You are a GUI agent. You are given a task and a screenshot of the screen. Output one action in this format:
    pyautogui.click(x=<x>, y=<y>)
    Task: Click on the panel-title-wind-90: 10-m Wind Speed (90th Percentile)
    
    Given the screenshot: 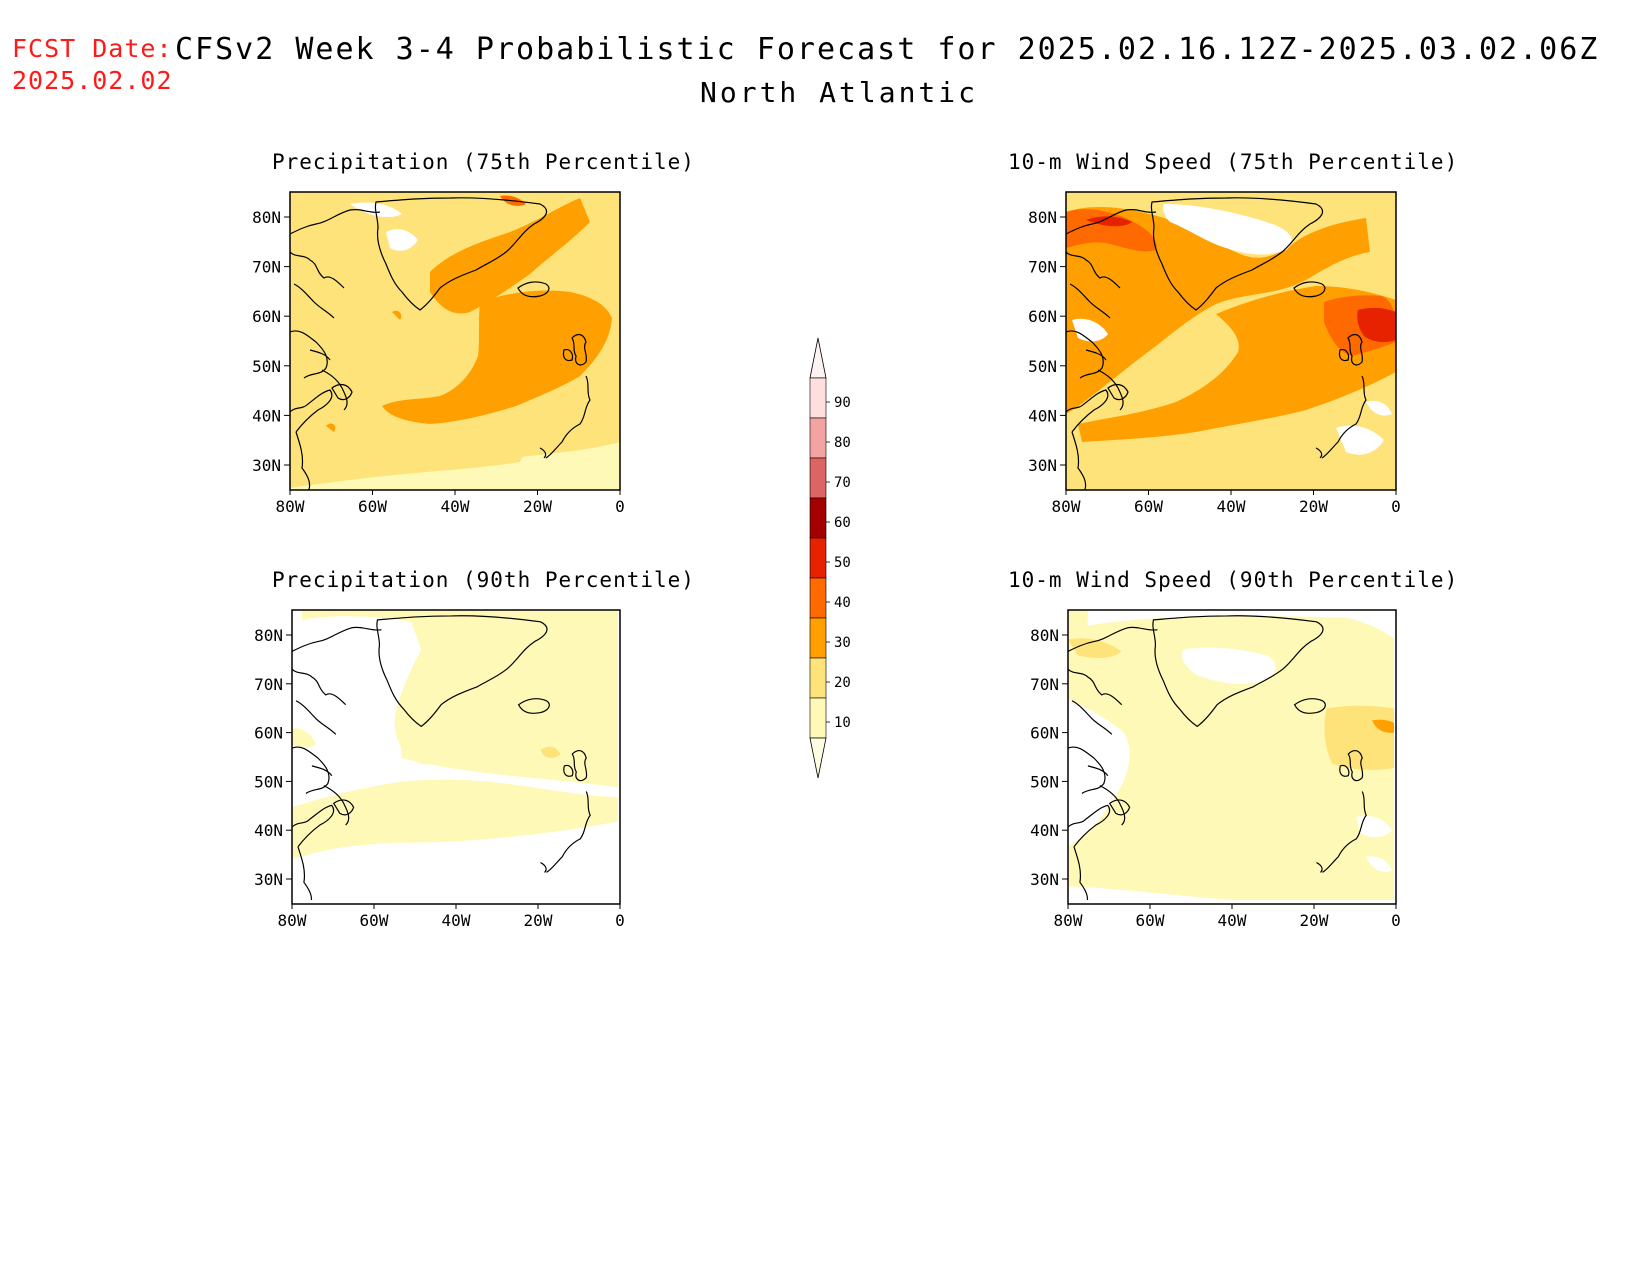 What is the action you would take?
    pyautogui.click(x=1233, y=580)
    